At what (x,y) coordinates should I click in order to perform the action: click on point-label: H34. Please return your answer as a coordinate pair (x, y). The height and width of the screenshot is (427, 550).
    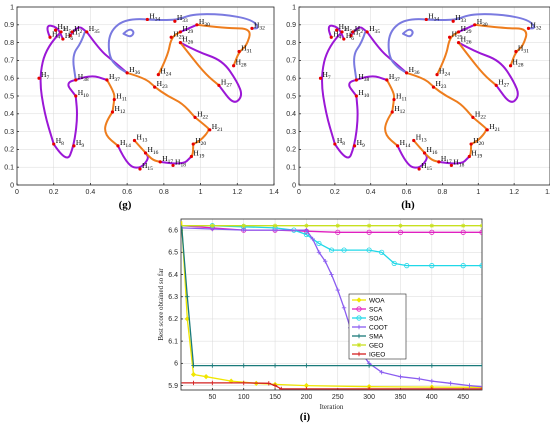
    Looking at the image, I should click on (433, 16).